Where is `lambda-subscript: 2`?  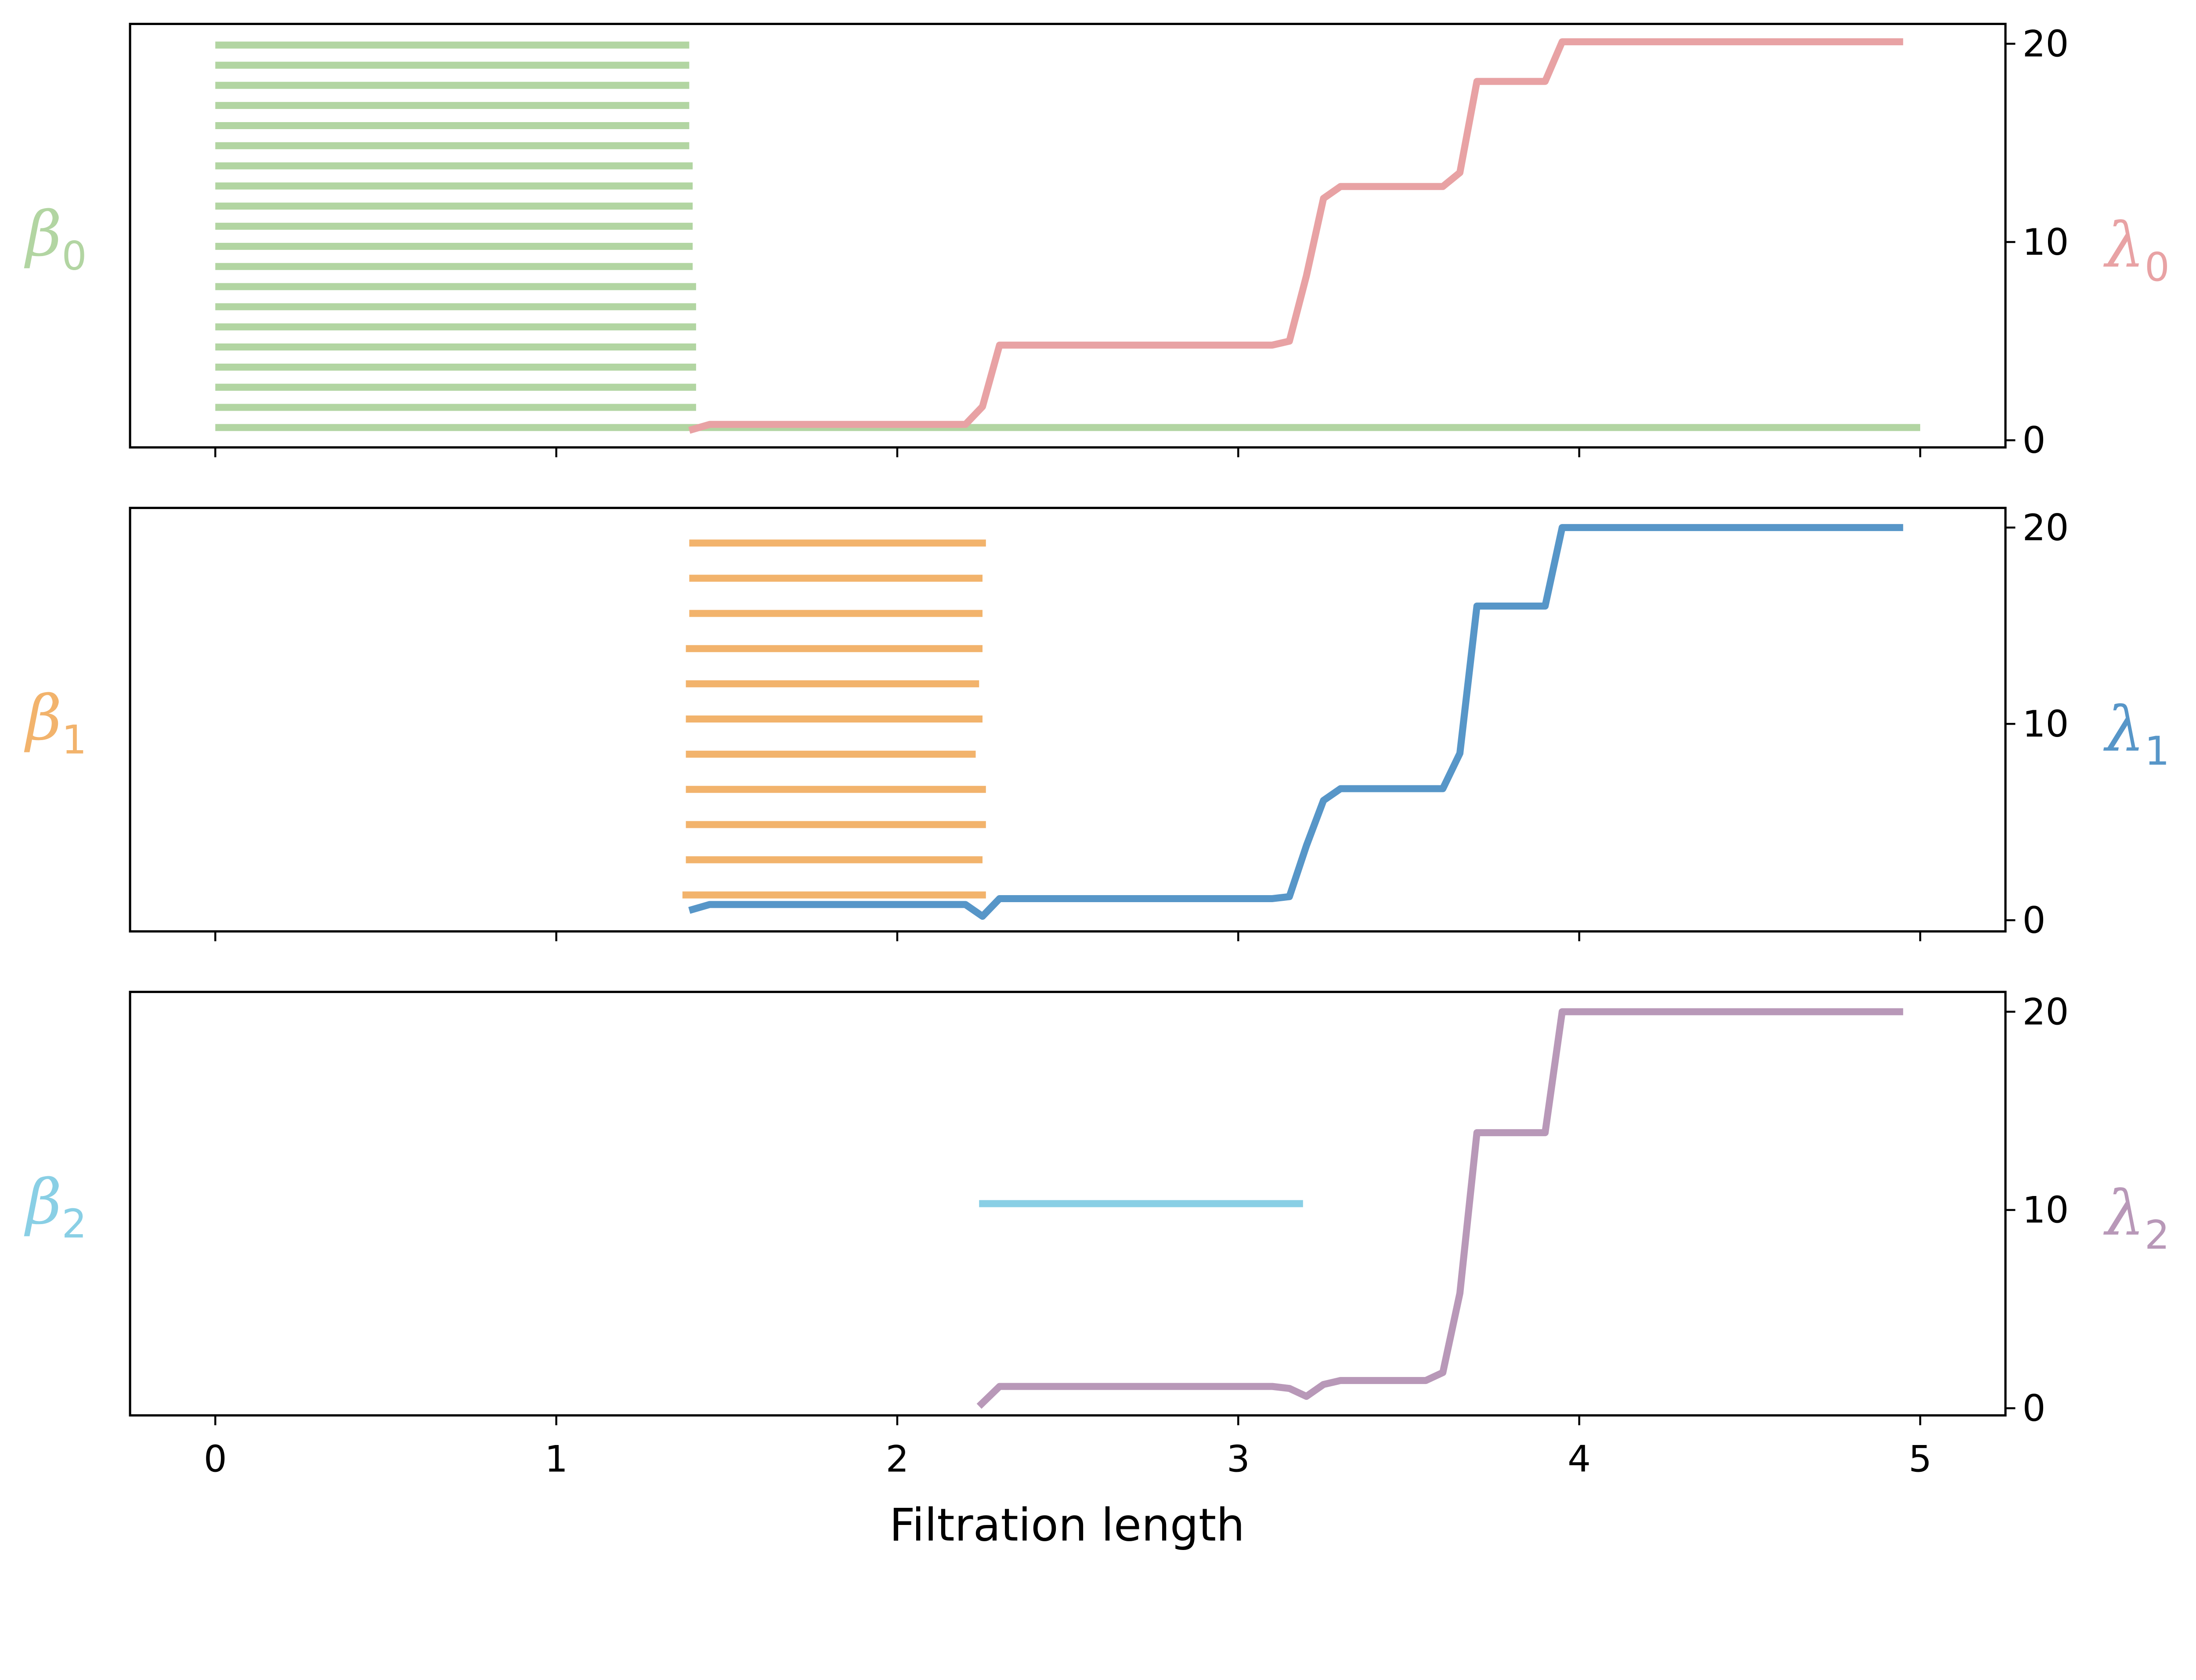
lambda-subscript: 2 is located at coordinates (2157, 1235).